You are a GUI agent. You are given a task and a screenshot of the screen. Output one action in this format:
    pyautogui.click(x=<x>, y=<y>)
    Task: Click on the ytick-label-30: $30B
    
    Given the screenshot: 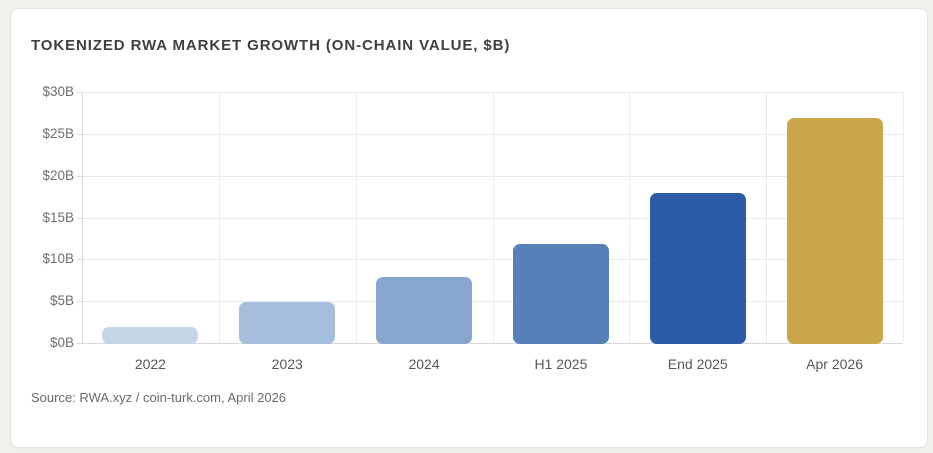 What is the action you would take?
    pyautogui.click(x=58, y=91)
    